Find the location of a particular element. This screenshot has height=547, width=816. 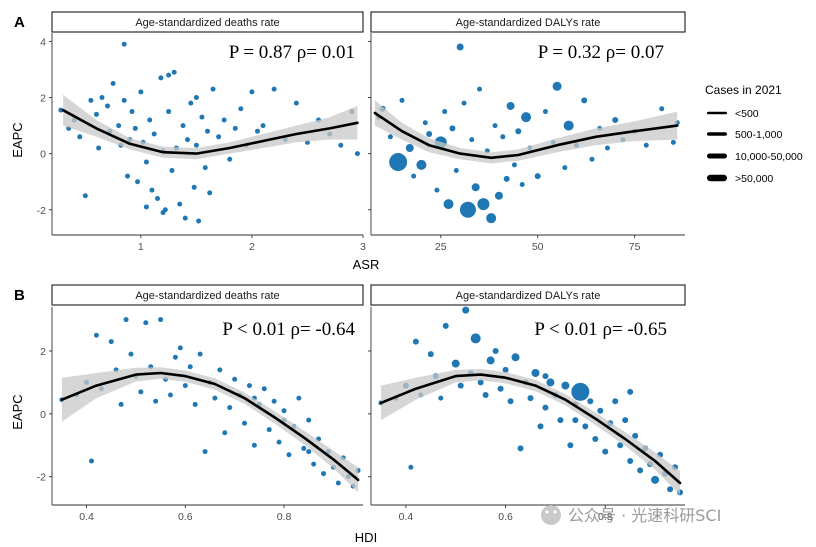

strip-header is located at coordinates (207, 22).